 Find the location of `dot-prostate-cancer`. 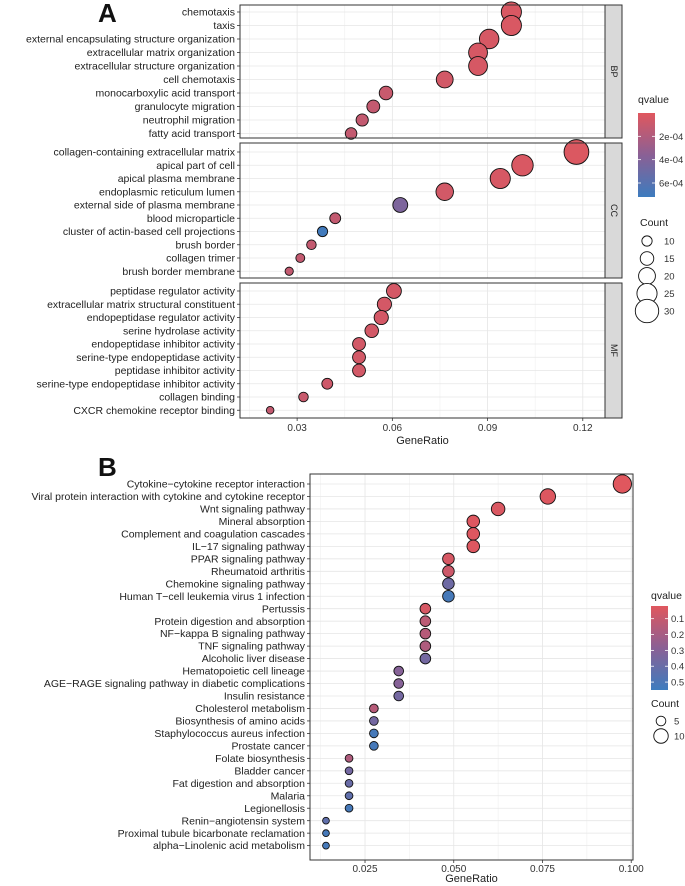

dot-prostate-cancer is located at coordinates (374, 746).